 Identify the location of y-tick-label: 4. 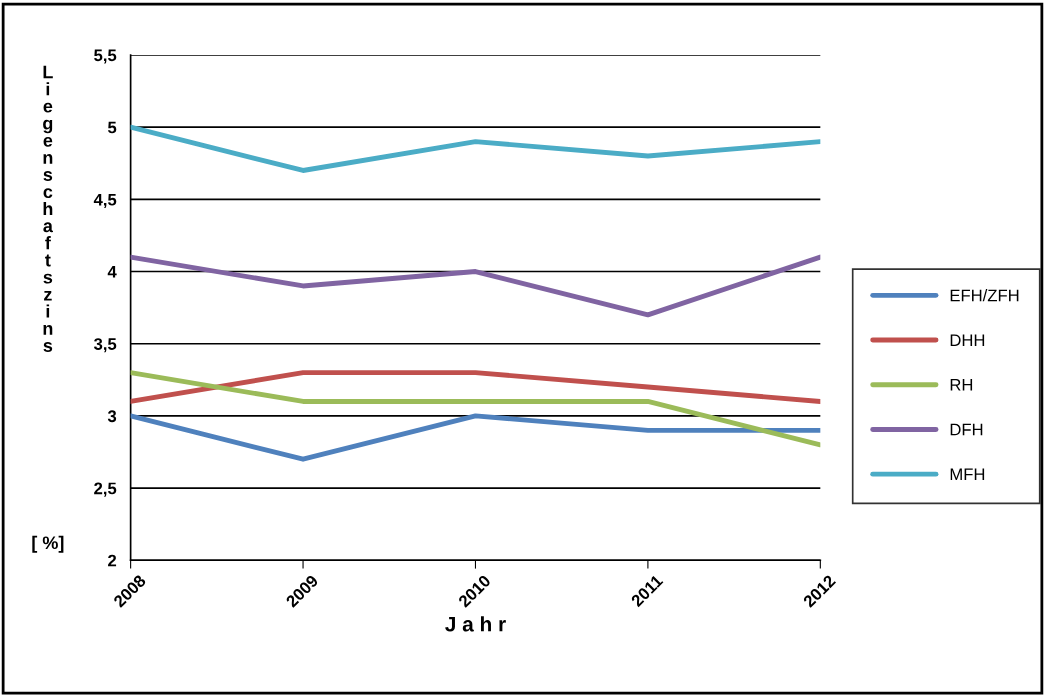
(112, 272).